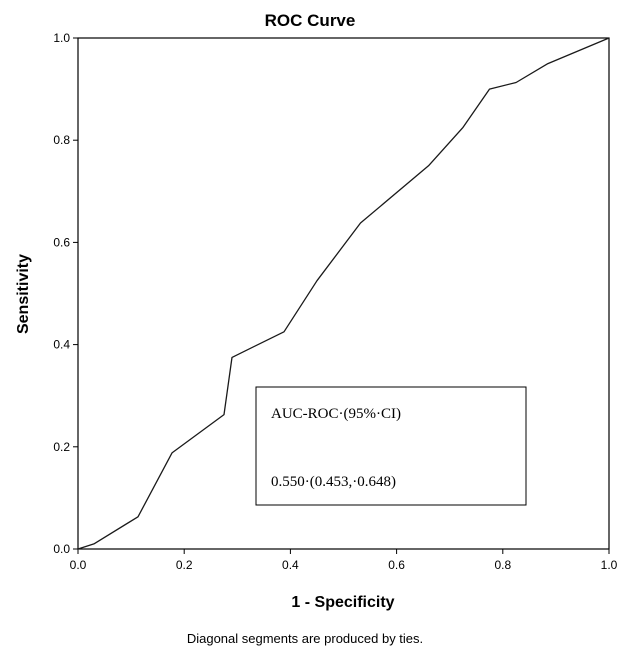 The image size is (619, 651). I want to click on x-tick-label: 0.0, so click(78, 565).